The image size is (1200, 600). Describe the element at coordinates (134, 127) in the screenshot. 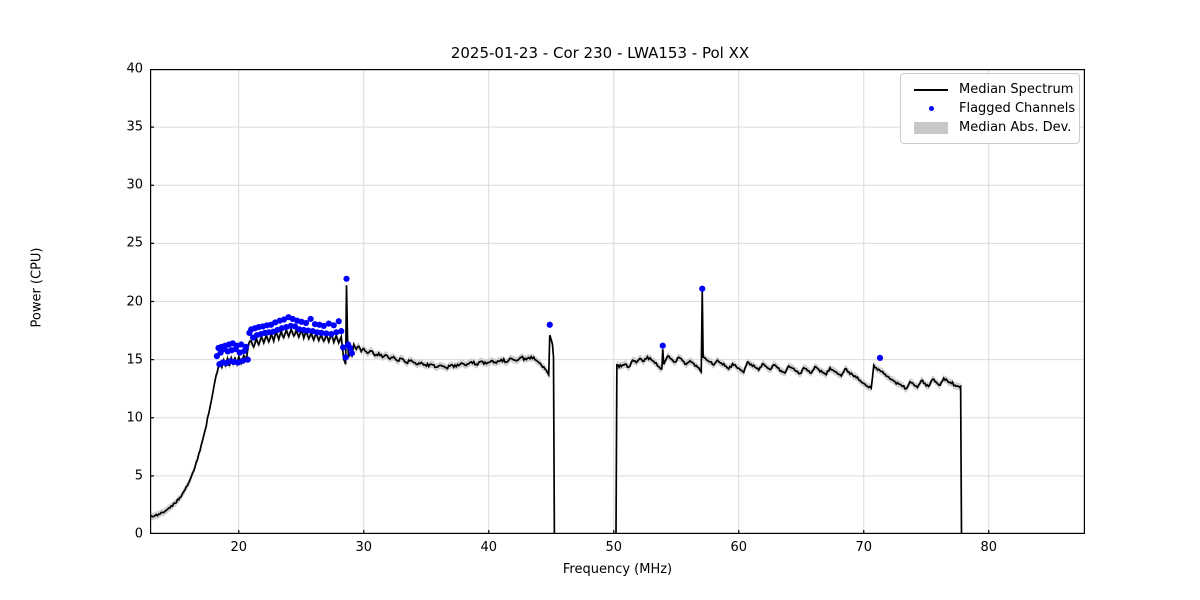

I see `y-tick-label: 35` at that location.